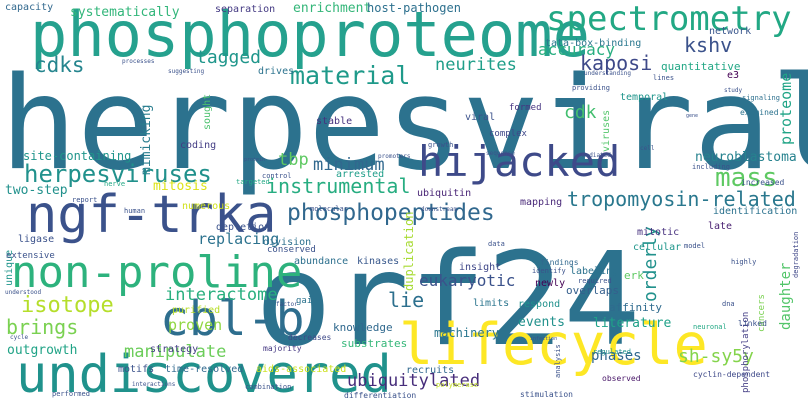 The width and height of the screenshot is (808, 404). What do you see at coordinates (394, 156) in the screenshot?
I see `word-promoters: promoters` at bounding box center [394, 156].